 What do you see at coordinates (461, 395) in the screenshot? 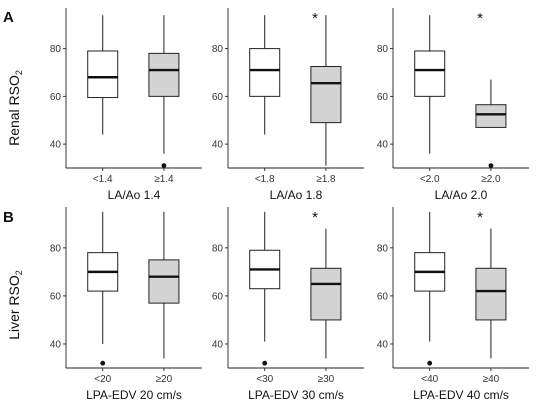
I see `x-axis-label: LPA-EDV 40 cm/s` at bounding box center [461, 395].